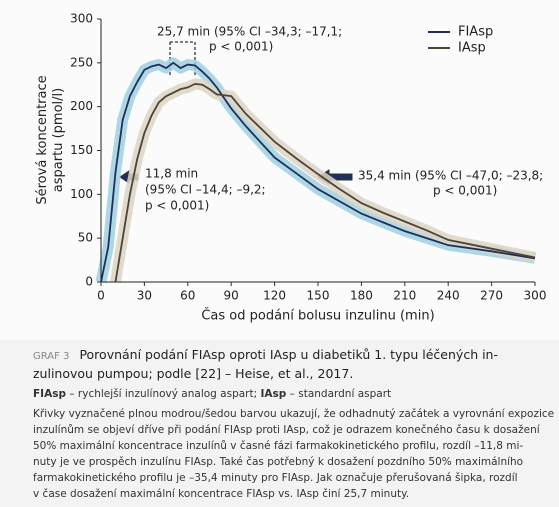  Describe the element at coordinates (89, 282) in the screenshot. I see `y-tick-label: 0` at that location.